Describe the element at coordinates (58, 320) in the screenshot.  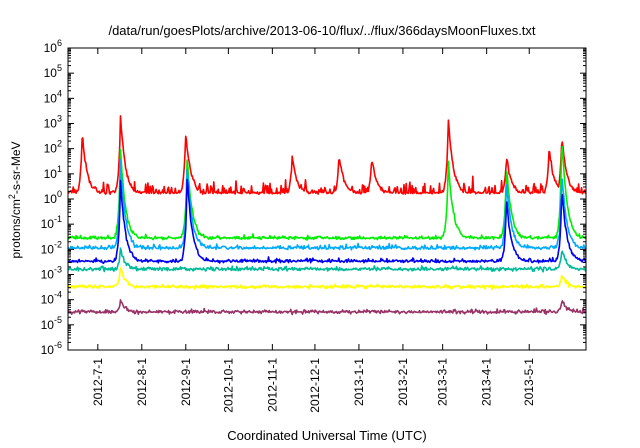
I see `y-tick-exponent: -5` at that location.